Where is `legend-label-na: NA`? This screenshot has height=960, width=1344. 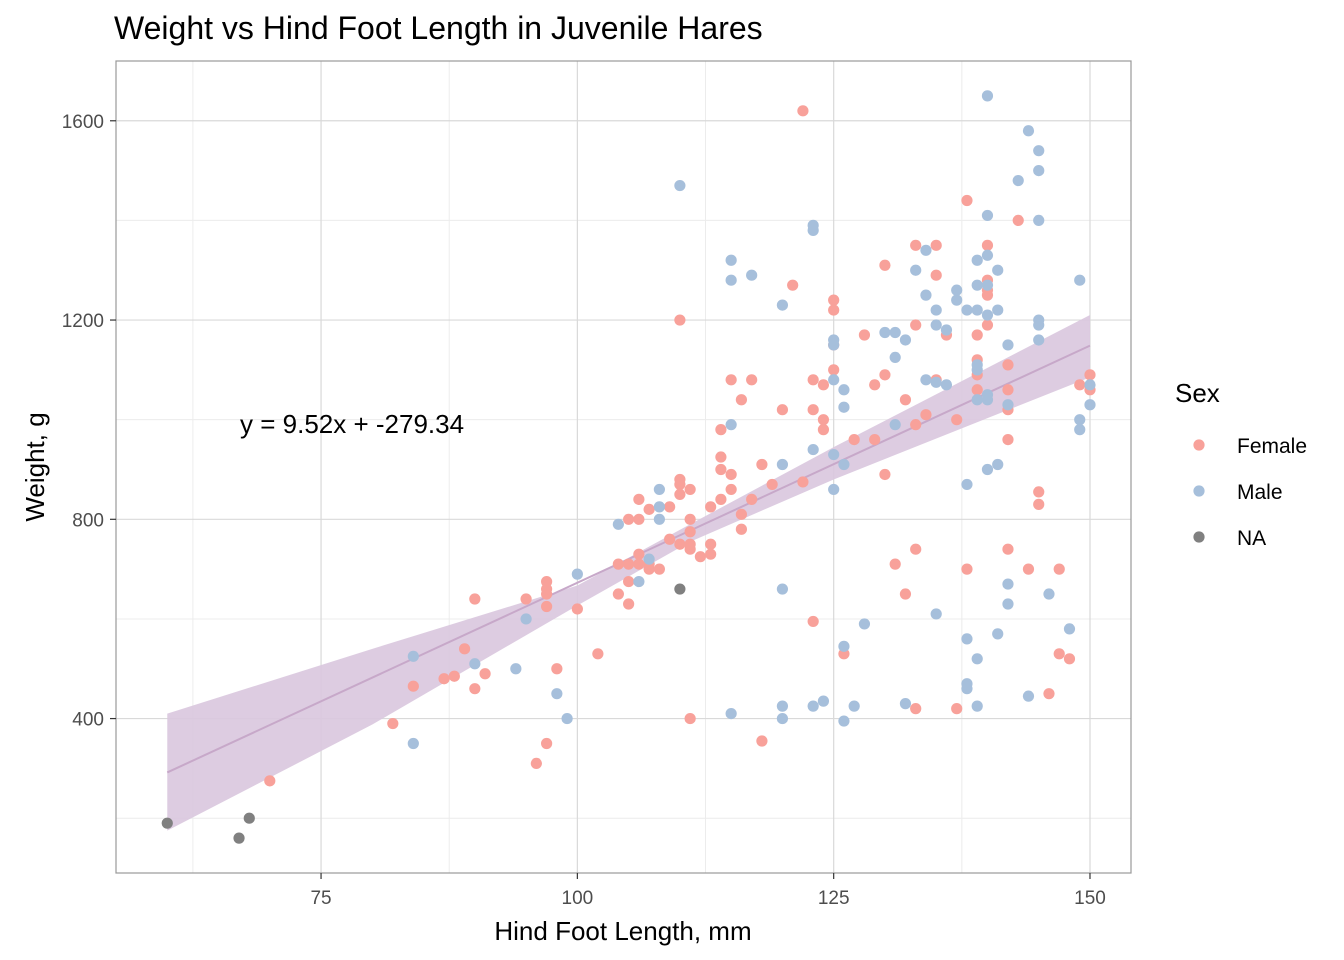 legend-label-na: NA is located at coordinates (1251, 538).